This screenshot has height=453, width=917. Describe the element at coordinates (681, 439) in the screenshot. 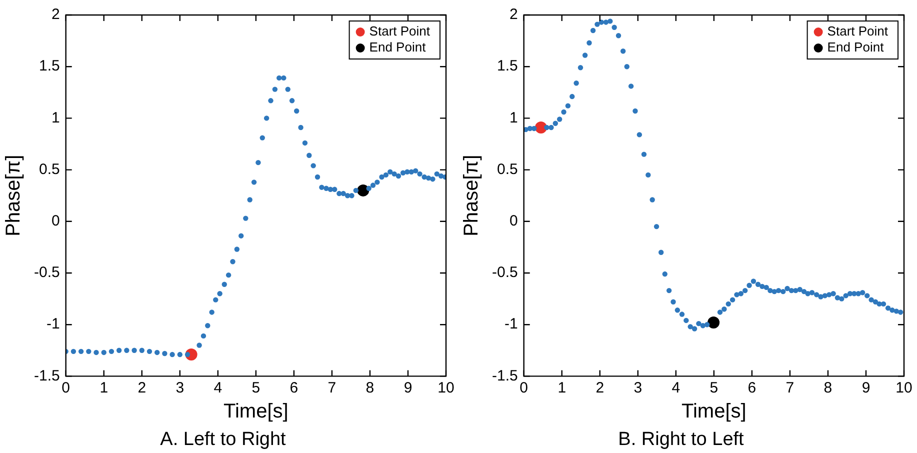

I see `text: B. Right to Left` at that location.